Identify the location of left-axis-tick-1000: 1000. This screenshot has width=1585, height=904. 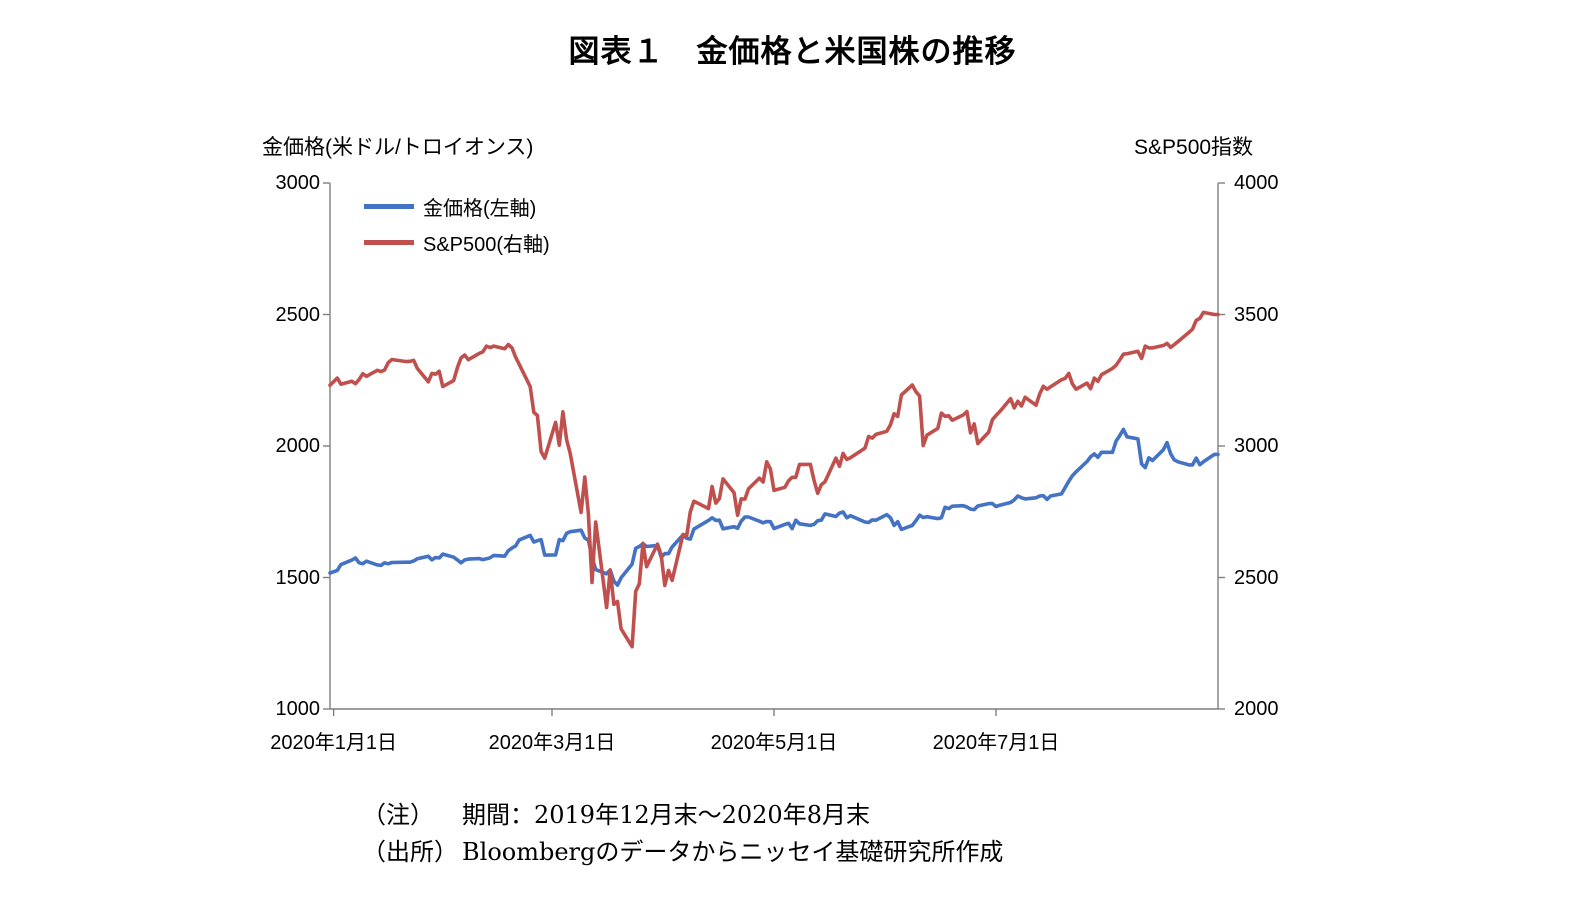
(298, 709).